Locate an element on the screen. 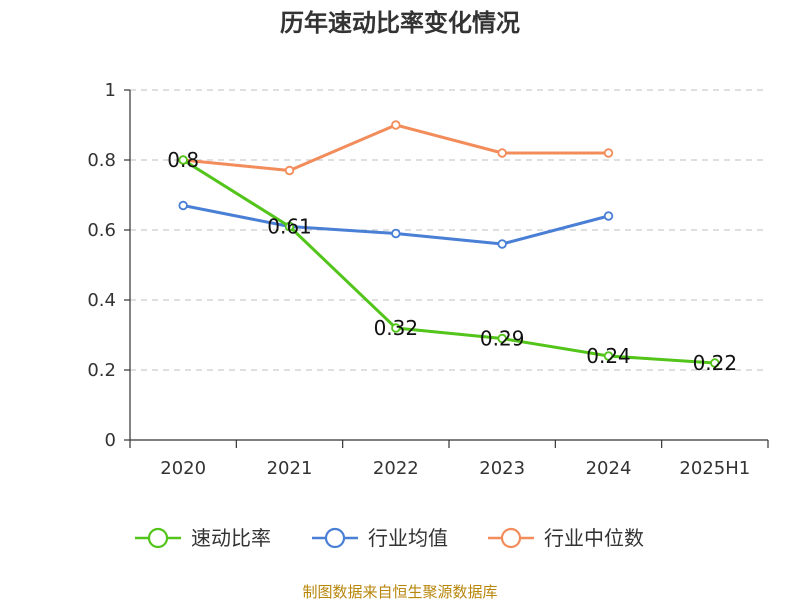  y-tick-label: 0.2 is located at coordinates (101, 370).